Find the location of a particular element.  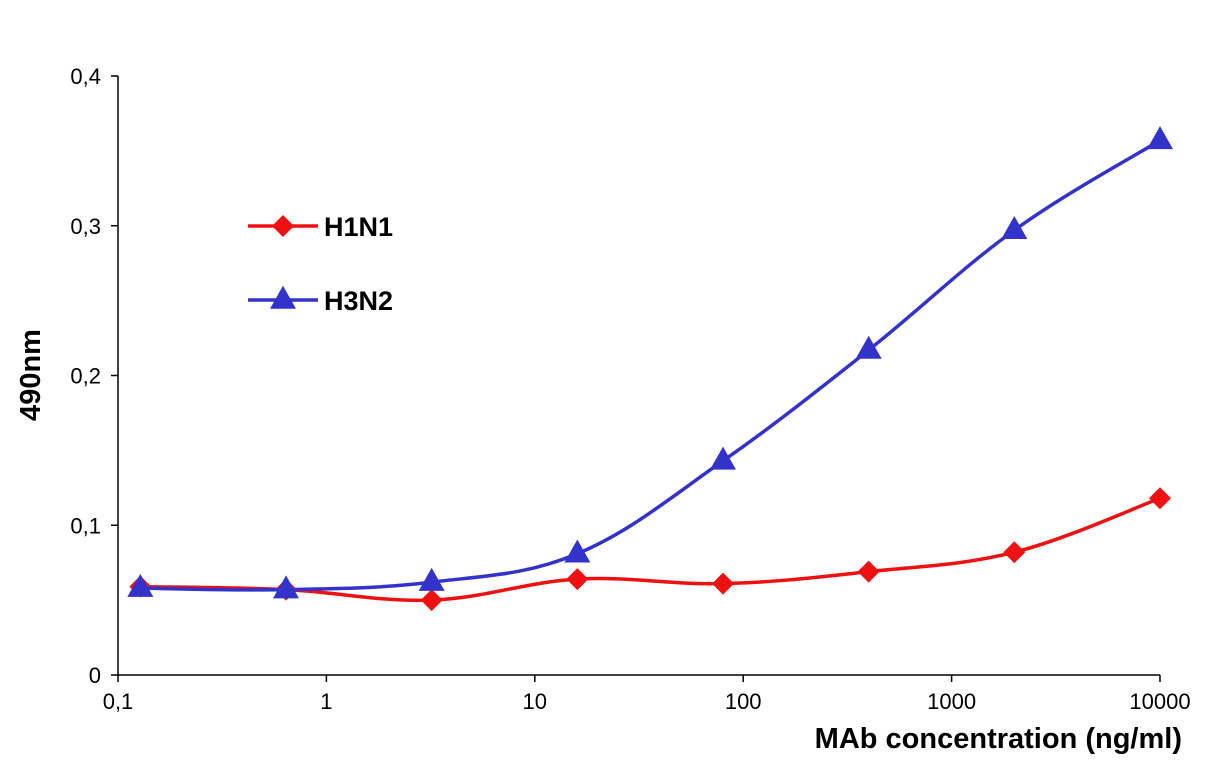

legend-marker-h1n1 is located at coordinates (283, 226).